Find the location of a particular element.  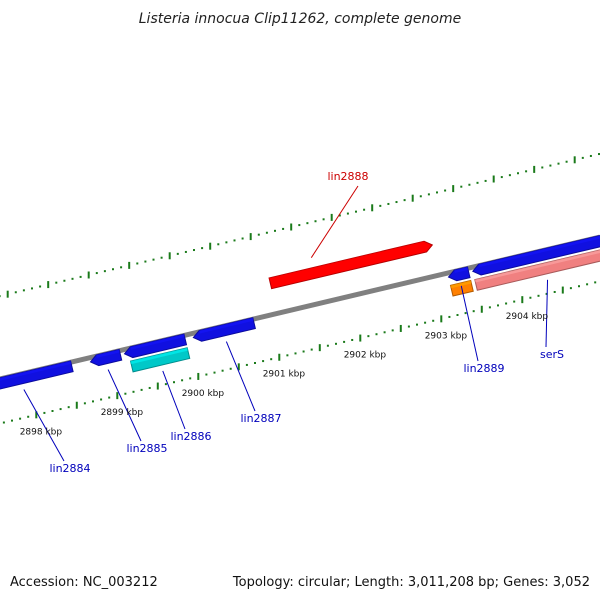

gene-label-lin2885: lin2885 is located at coordinates (146, 448).